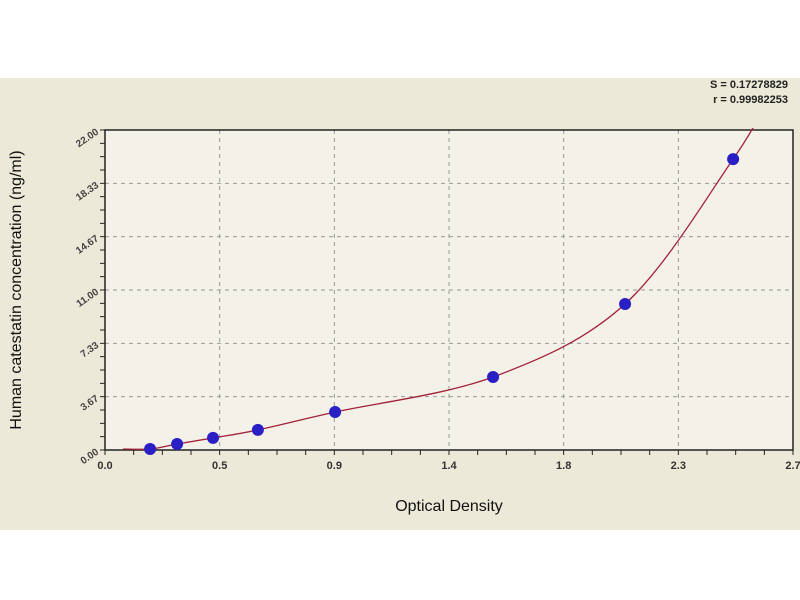 Image resolution: width=800 pixels, height=600 pixels. What do you see at coordinates (87, 192) in the screenshot?
I see `y-tick-label: 18.33` at bounding box center [87, 192].